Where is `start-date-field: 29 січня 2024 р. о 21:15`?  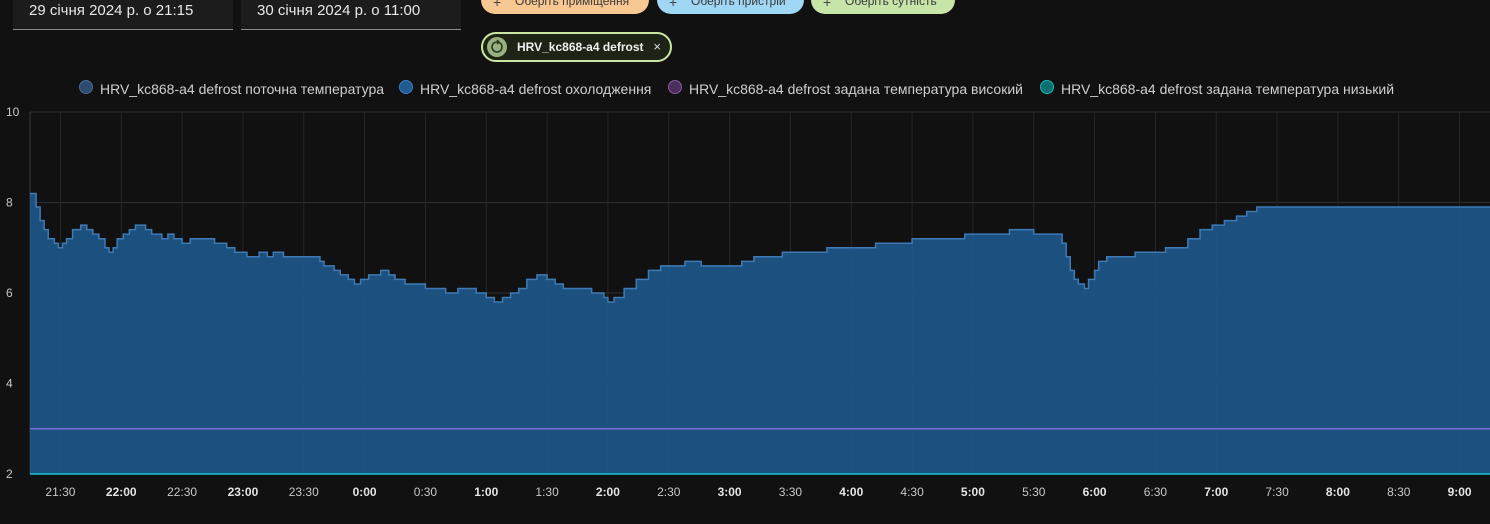 start-date-field: 29 січня 2024 р. о 21:15 is located at coordinates (123, 15).